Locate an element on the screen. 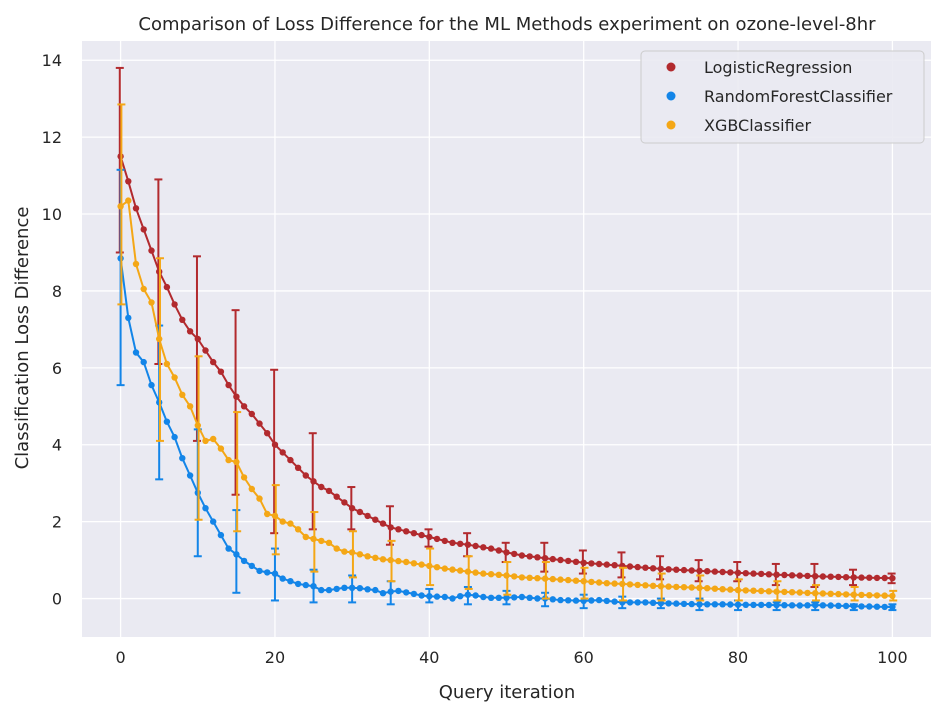  y-tick-label: 6 is located at coordinates (57, 368).